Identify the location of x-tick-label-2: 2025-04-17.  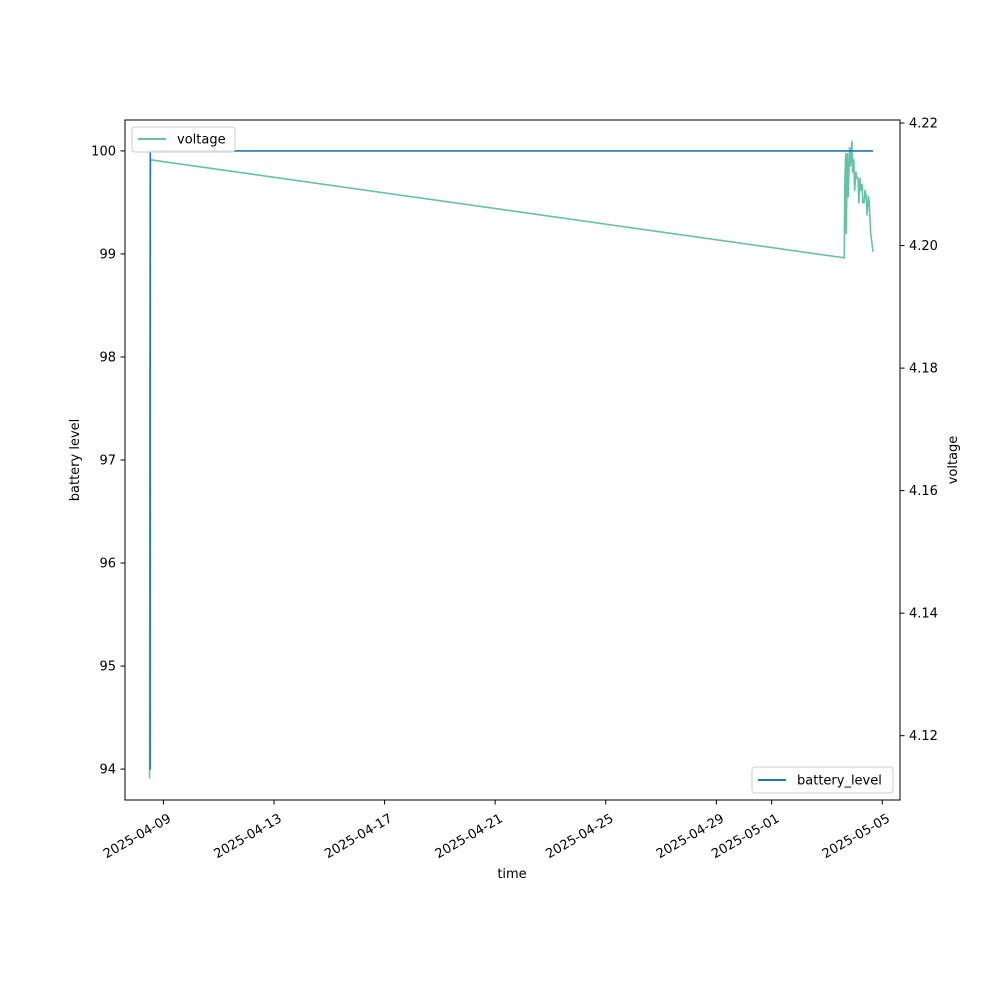
(358, 836).